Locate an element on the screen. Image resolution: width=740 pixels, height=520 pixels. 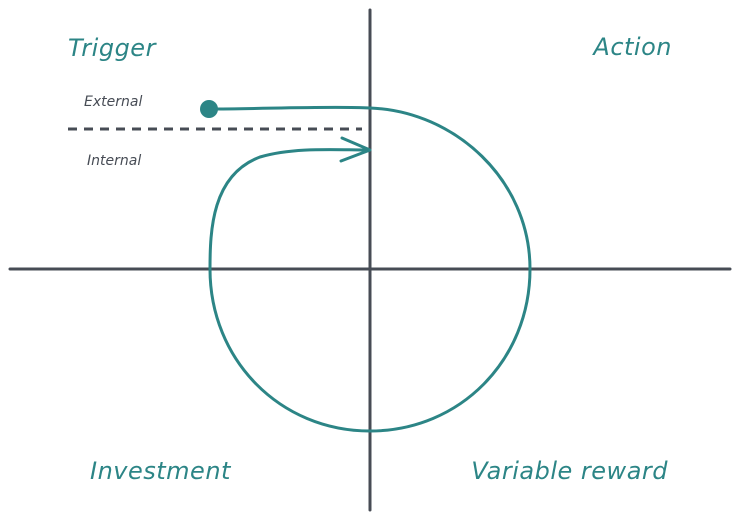
loop-start-dot is located at coordinates (209, 109).